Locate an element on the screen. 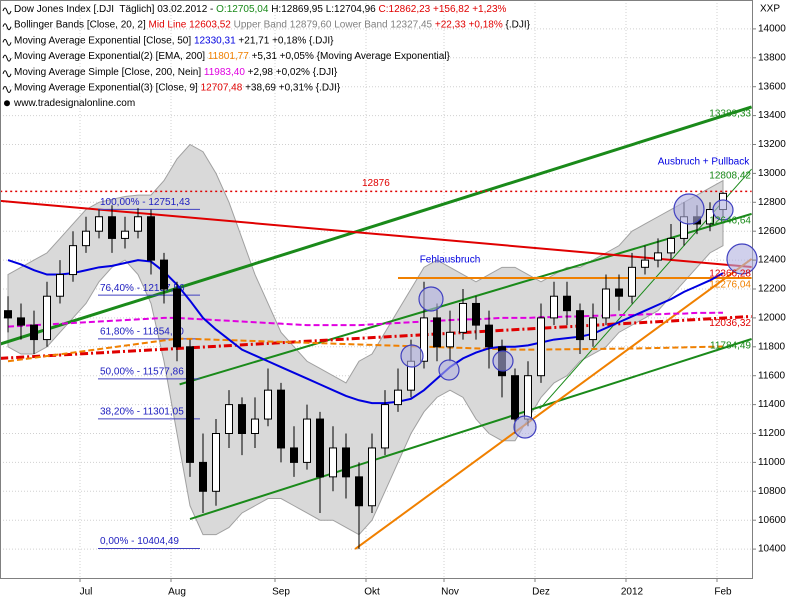 The height and width of the screenshot is (600, 800). trendline-label: 12276,04 is located at coordinates (730, 285).